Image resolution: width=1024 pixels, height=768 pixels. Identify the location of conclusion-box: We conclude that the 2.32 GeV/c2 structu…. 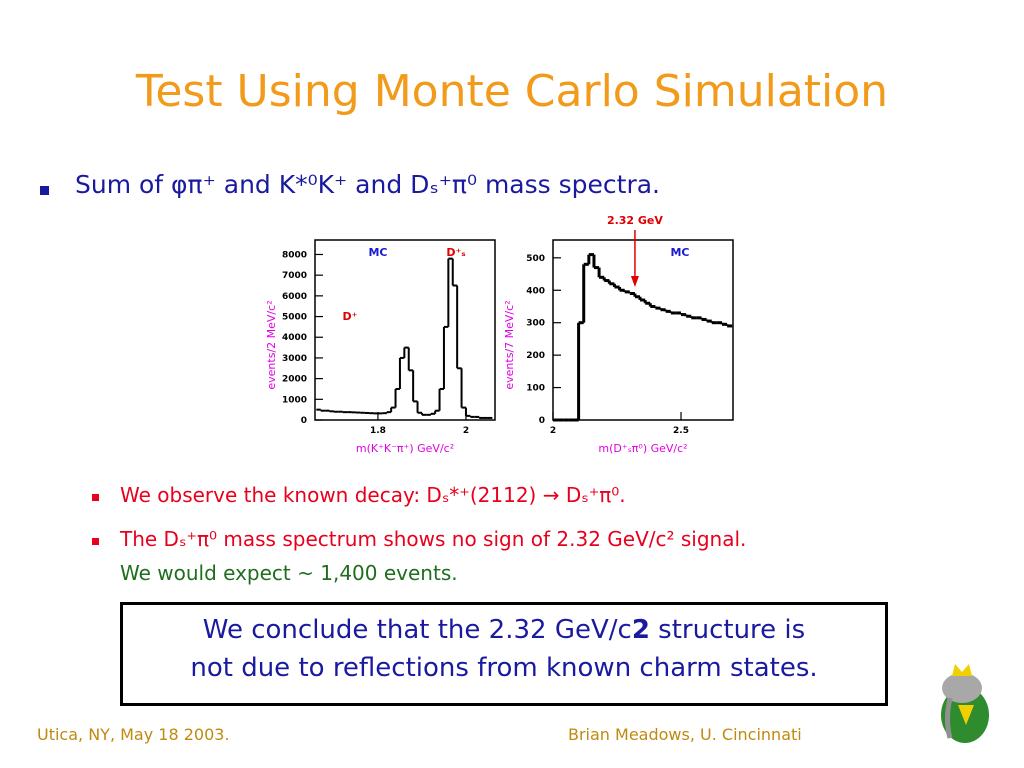
(504, 654).